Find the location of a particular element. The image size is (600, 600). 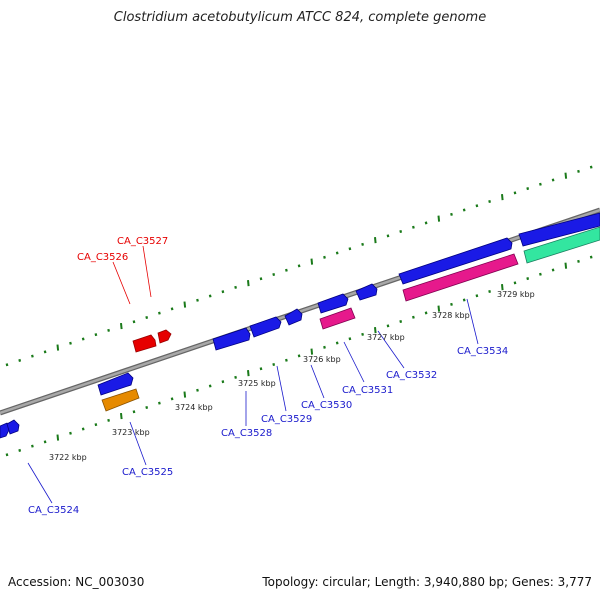

gene-ca-c3531-rna is located at coordinates (337, 318).